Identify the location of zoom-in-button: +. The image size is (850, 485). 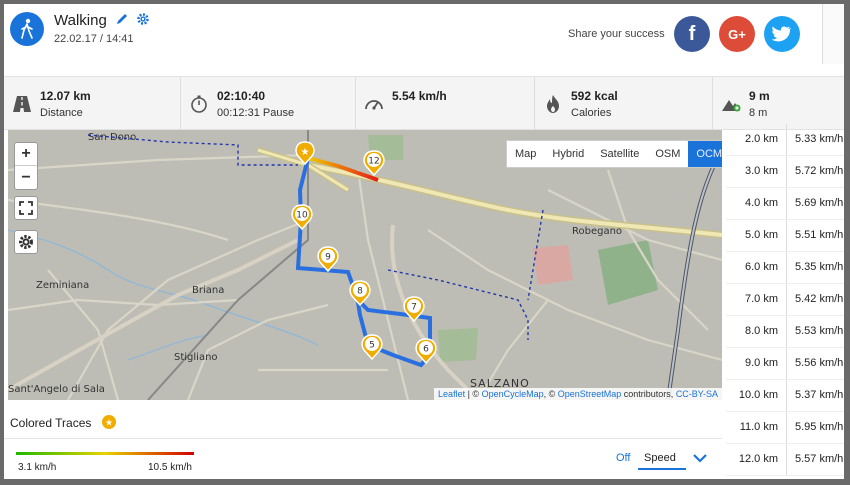
(26, 154).